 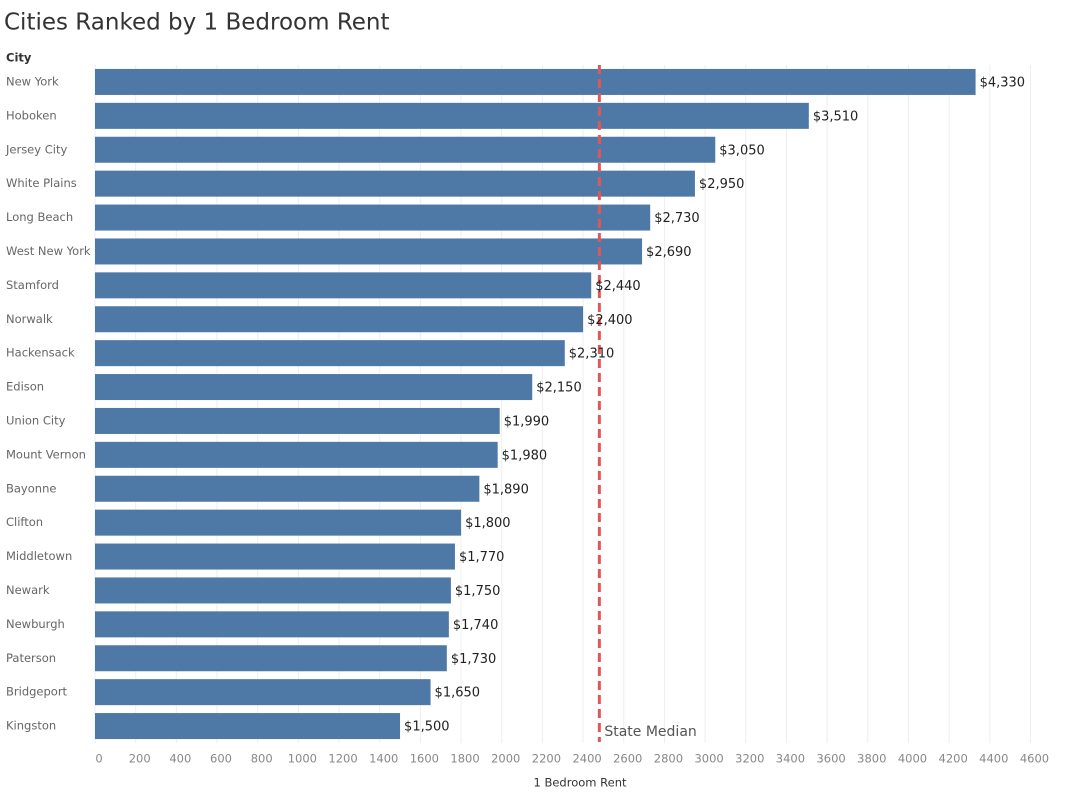 I want to click on reference-label: State Median, so click(x=650, y=732).